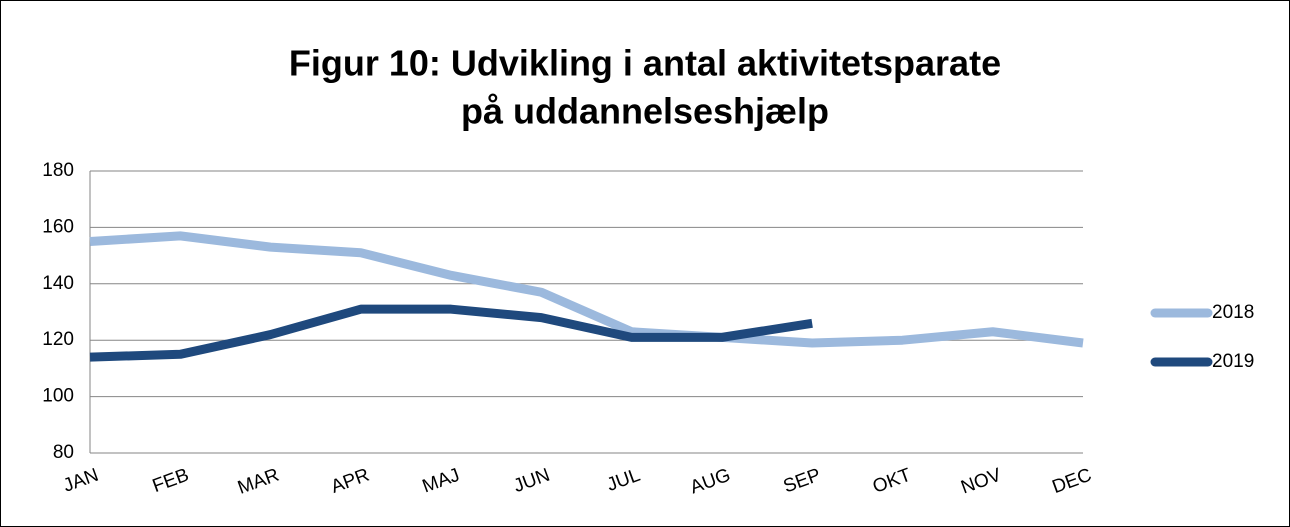  I want to click on y-tick-label: 160, so click(58, 226).